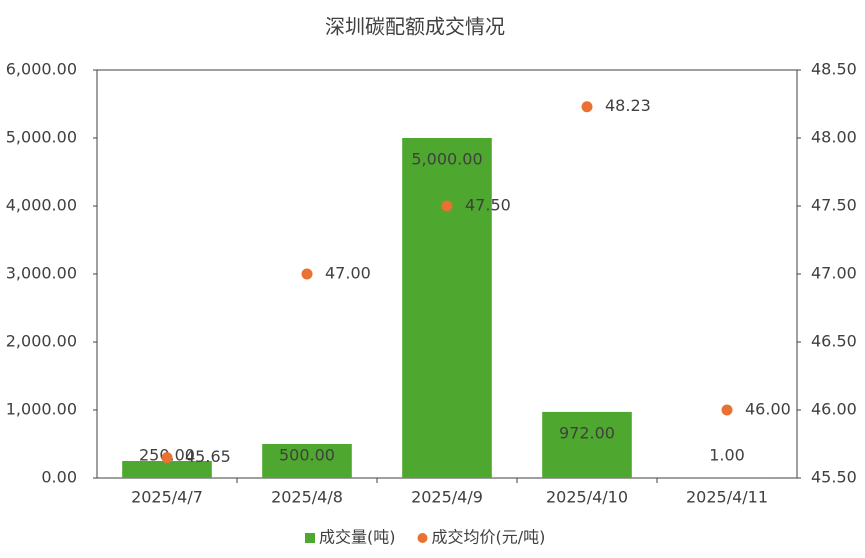 Image resolution: width=865 pixels, height=558 pixels. I want to click on point-value-label: 47.00, so click(348, 273).